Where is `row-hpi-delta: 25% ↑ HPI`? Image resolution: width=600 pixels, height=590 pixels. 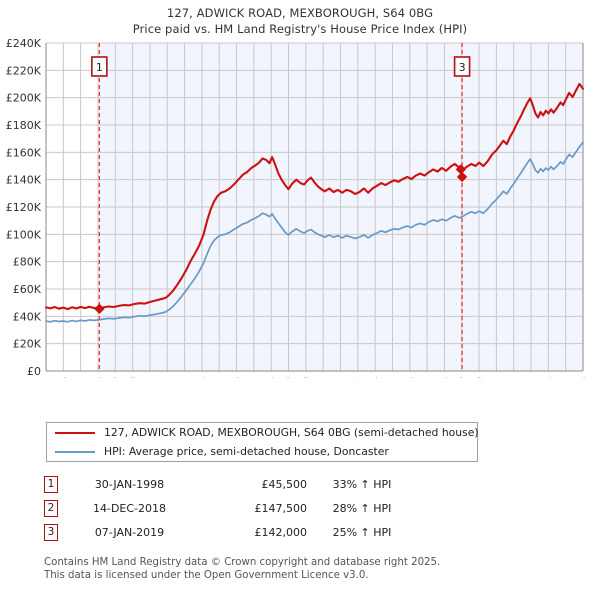
row-hpi-delta: 25% ↑ HPI is located at coordinates (362, 532).